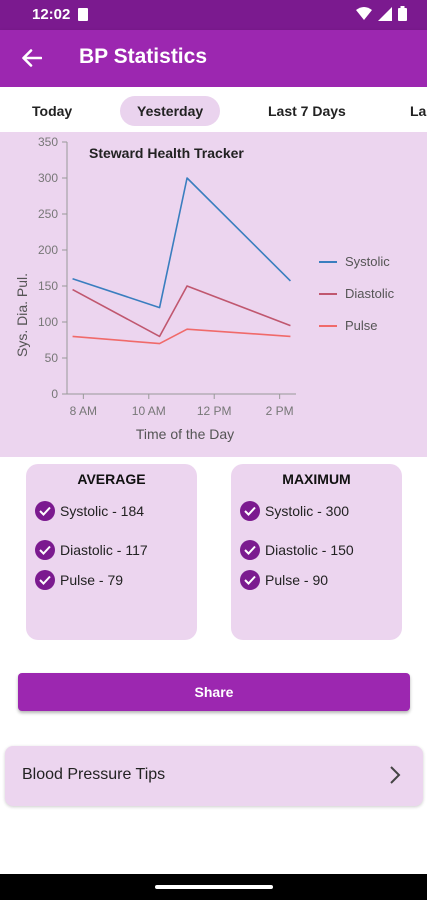 This screenshot has width=427, height=900. Describe the element at coordinates (104, 550) in the screenshot. I see `average-diastolic-label: Diastolic - 117` at that location.